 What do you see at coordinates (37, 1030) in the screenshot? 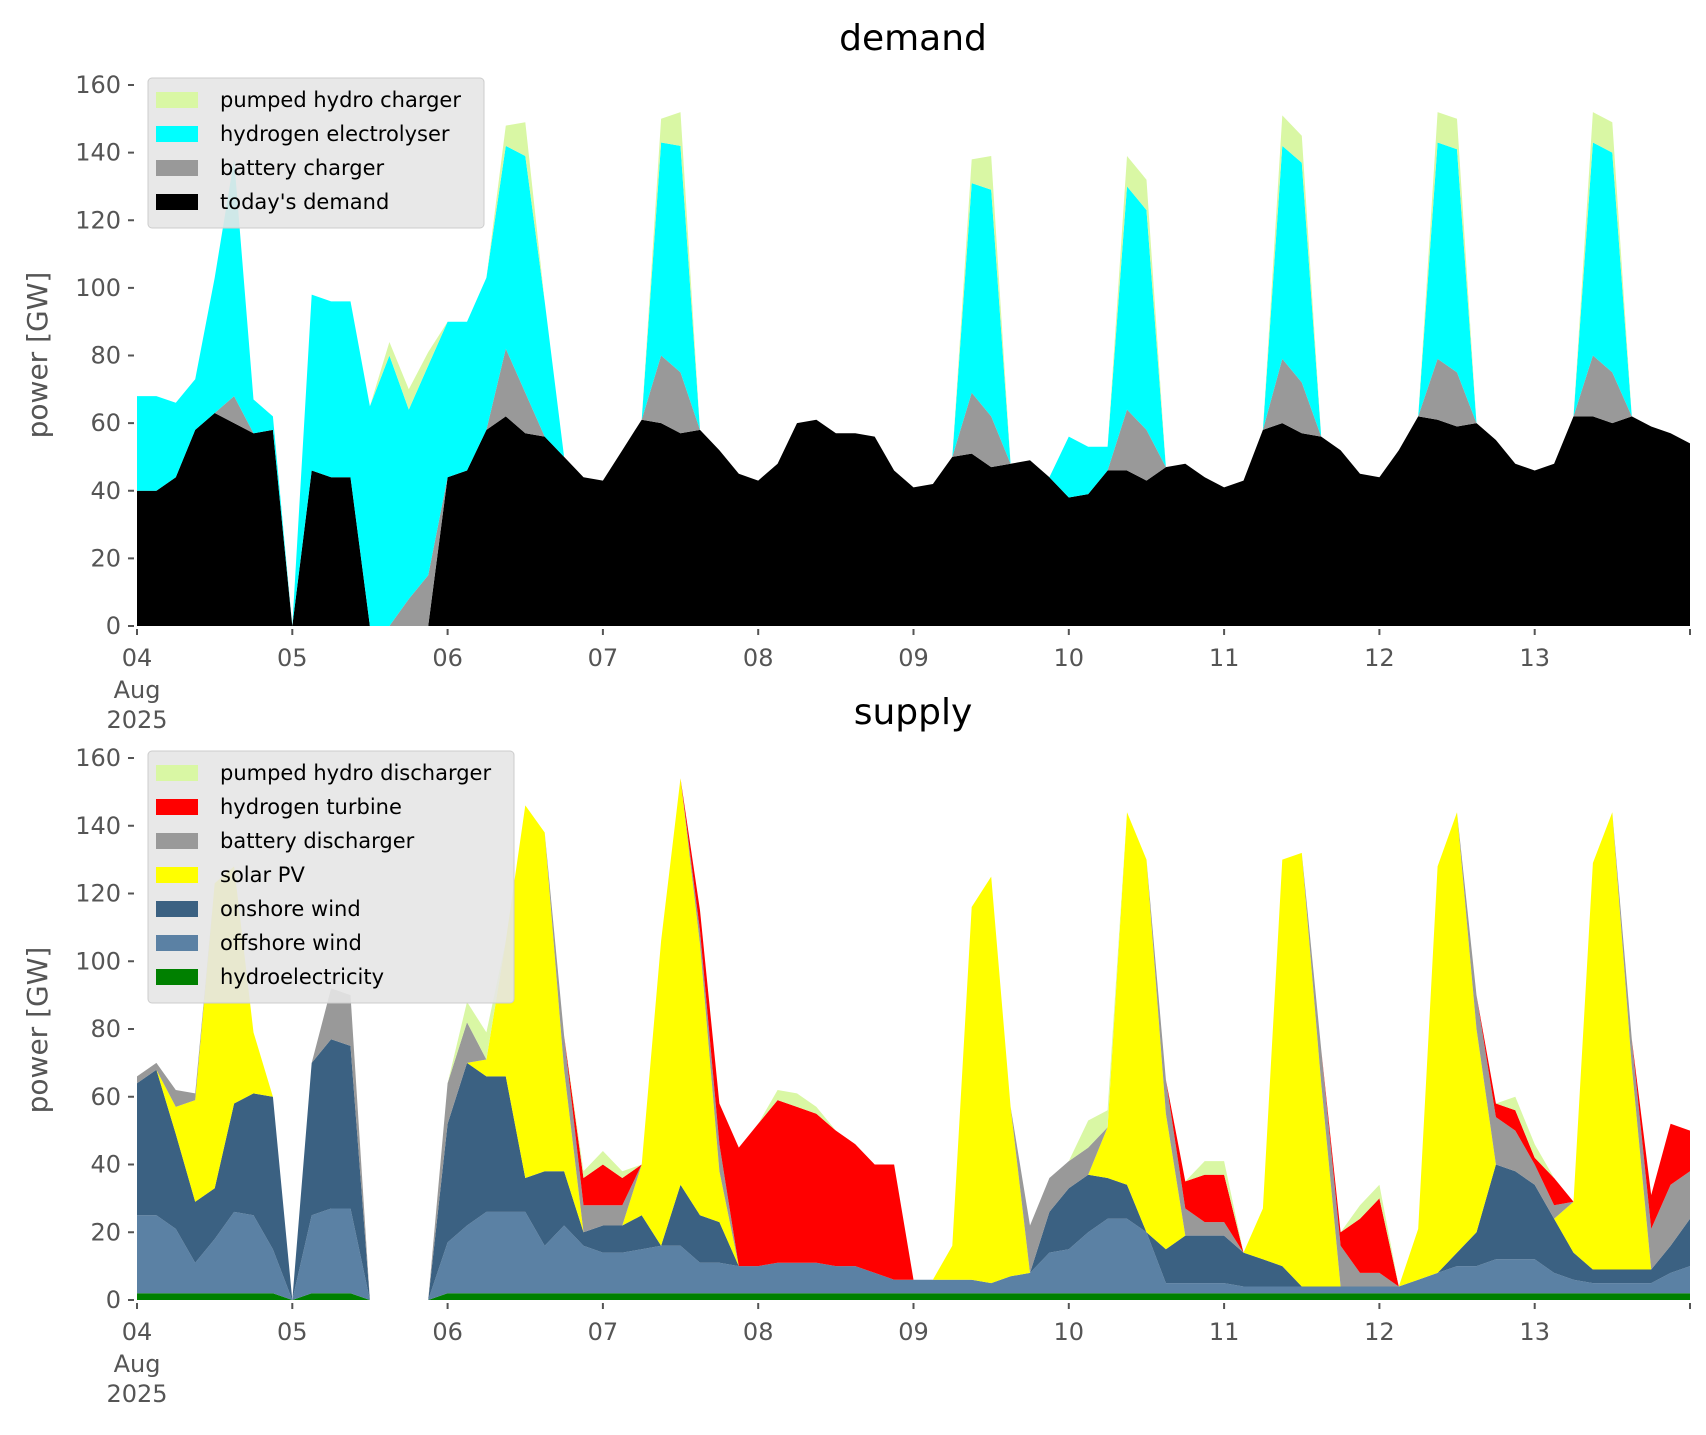
I see `supply-y-axis-label: power [GW]` at bounding box center [37, 1030].